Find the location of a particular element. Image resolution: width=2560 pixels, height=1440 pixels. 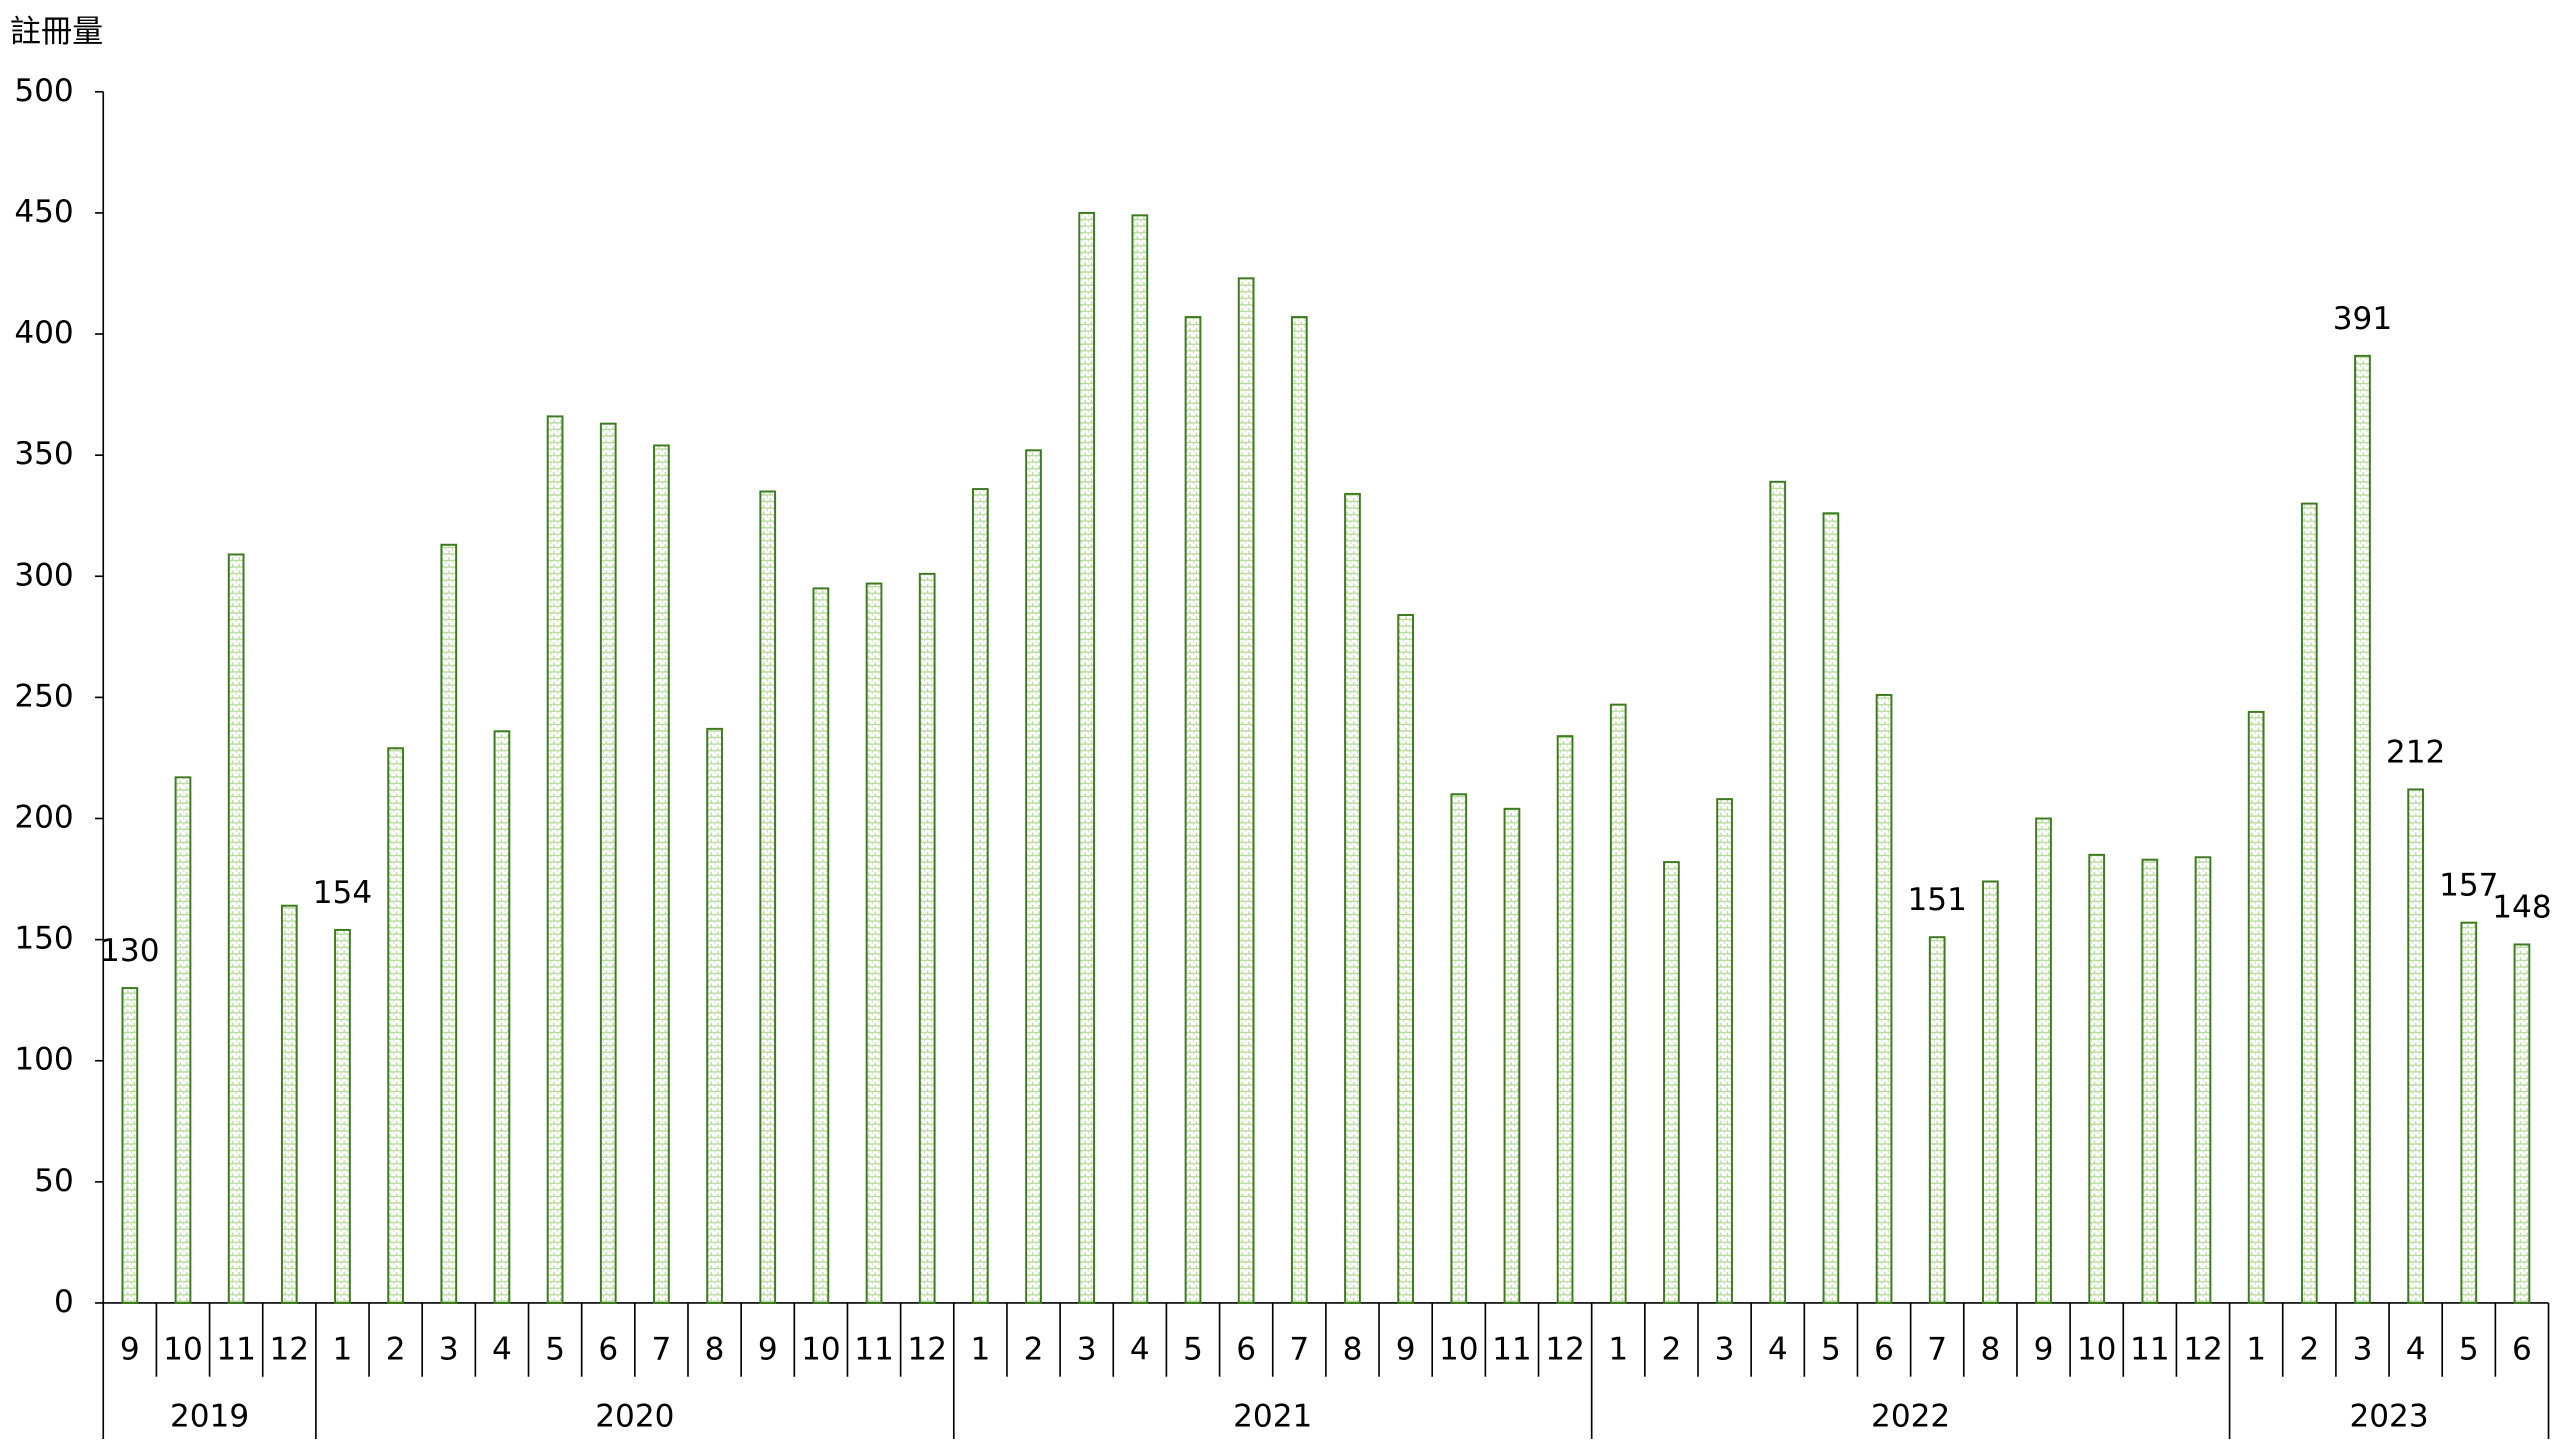

y-axis-title: 註冊量 is located at coordinates (56, 32).